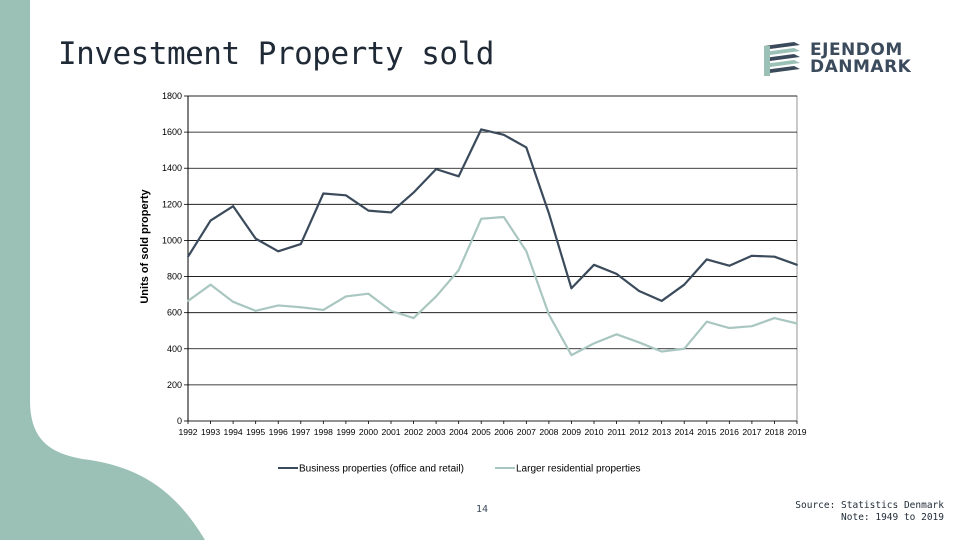  What do you see at coordinates (706, 432) in the screenshot?
I see `x-tick-label: 2015` at bounding box center [706, 432].